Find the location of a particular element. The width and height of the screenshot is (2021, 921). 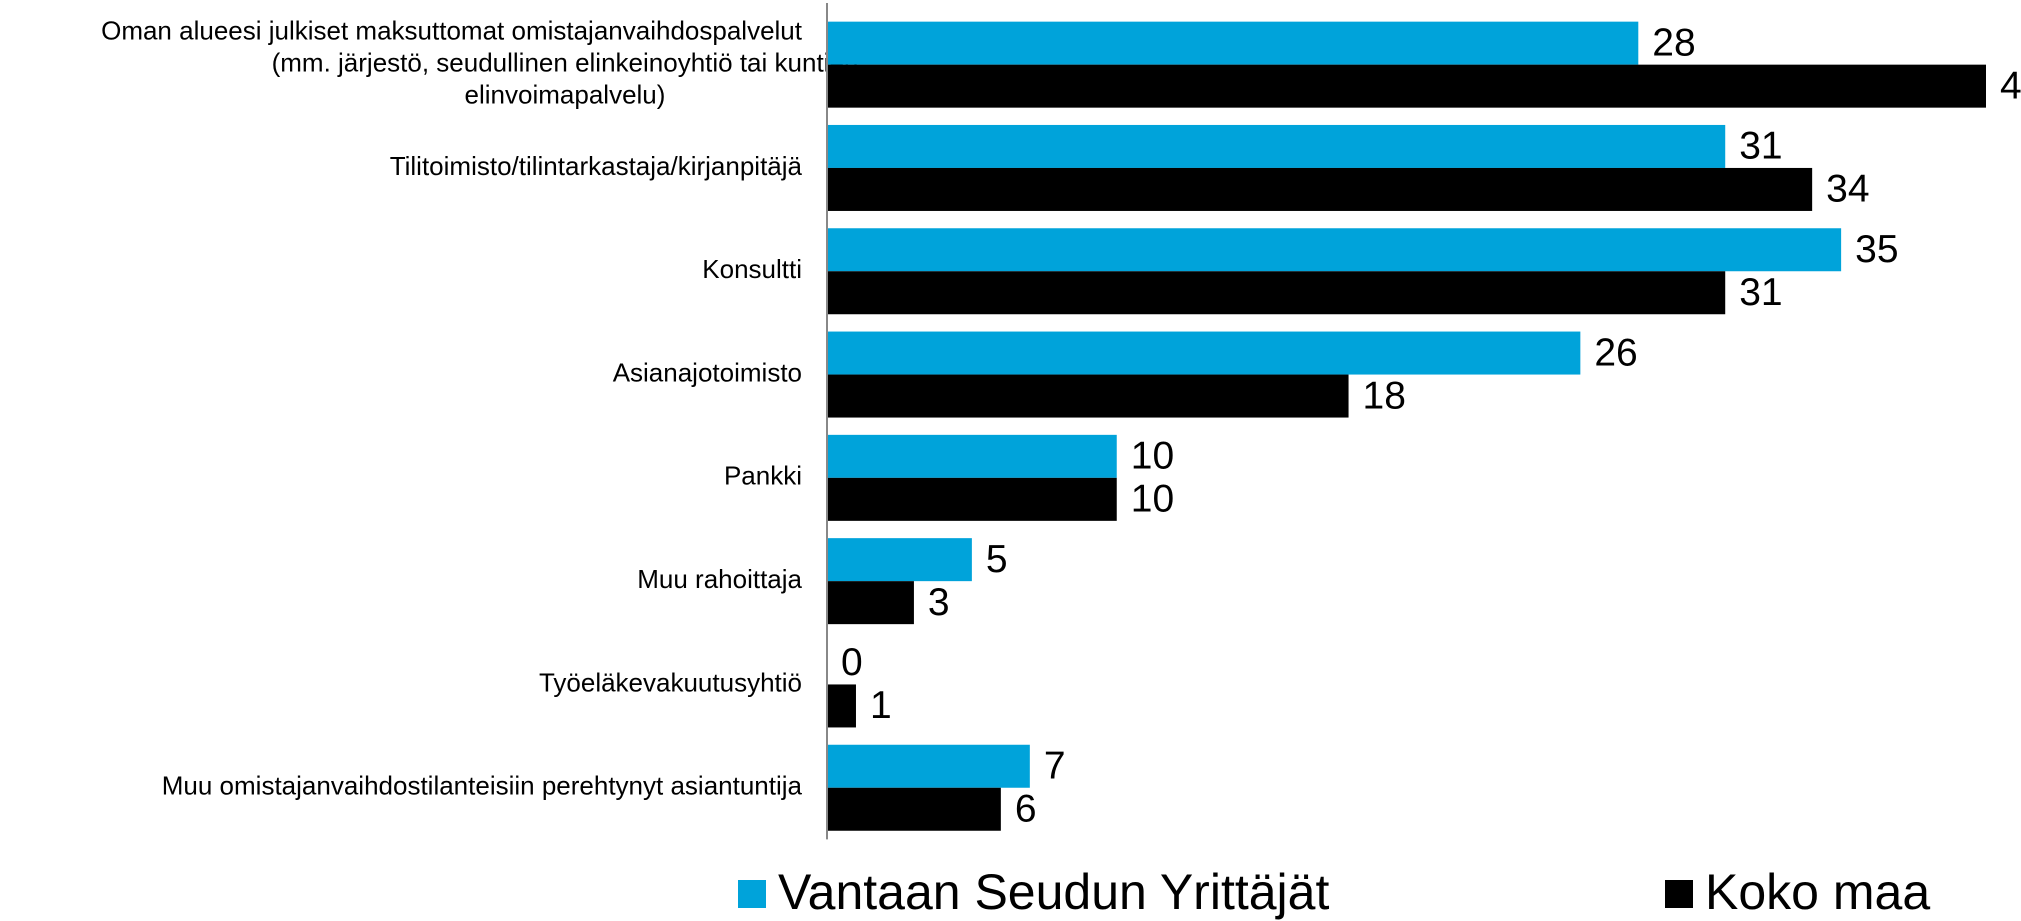

category-label: Työeläkevakuutusyhtiö is located at coordinates (670, 682).